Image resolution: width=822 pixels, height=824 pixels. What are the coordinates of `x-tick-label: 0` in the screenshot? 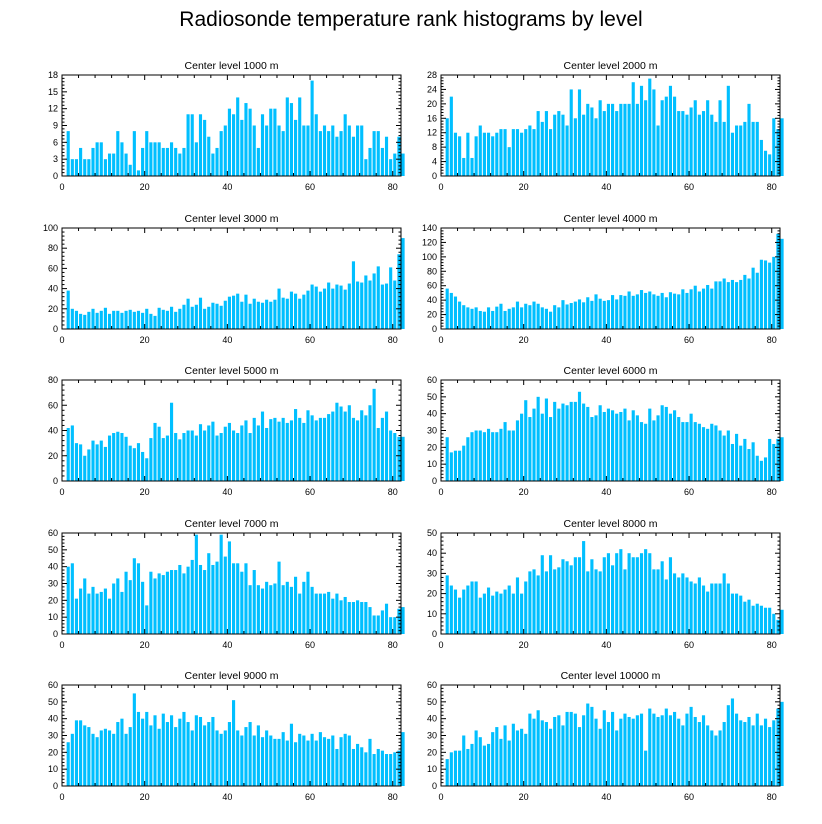 It's located at (61, 492).